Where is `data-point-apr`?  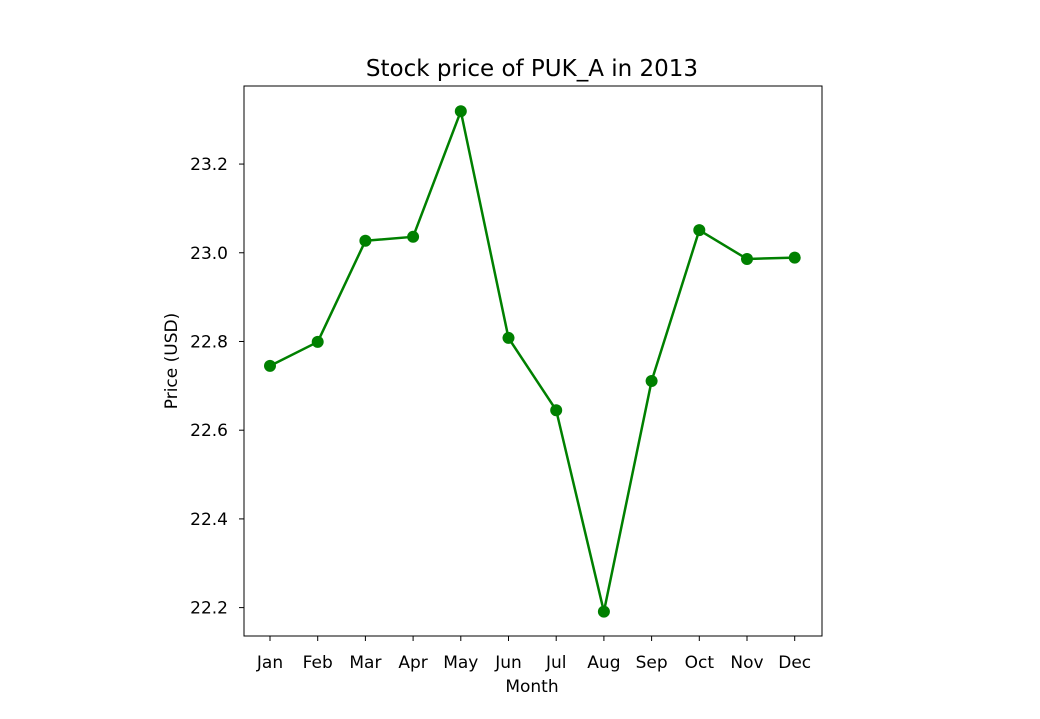
data-point-apr is located at coordinates (413, 236).